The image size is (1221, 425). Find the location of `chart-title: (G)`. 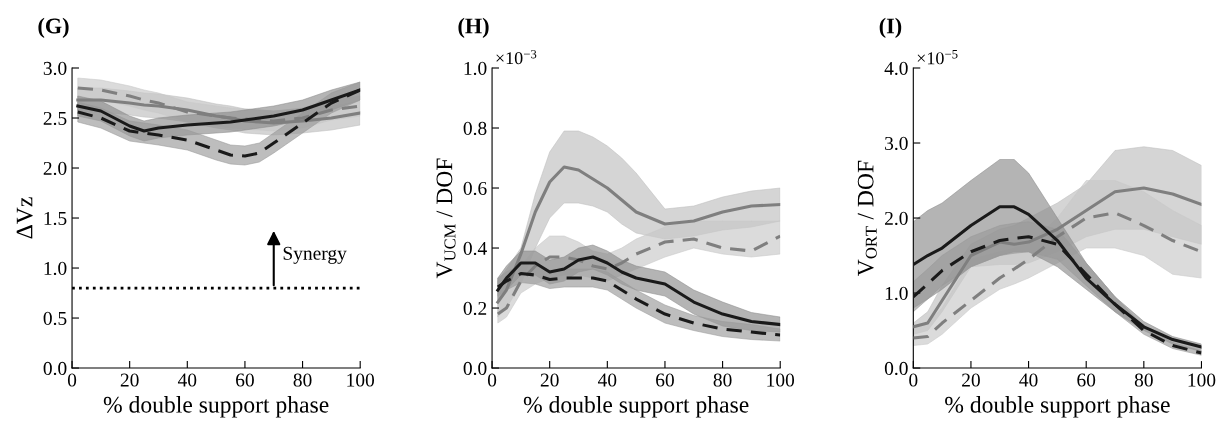

chart-title: (G) is located at coordinates (53, 27).